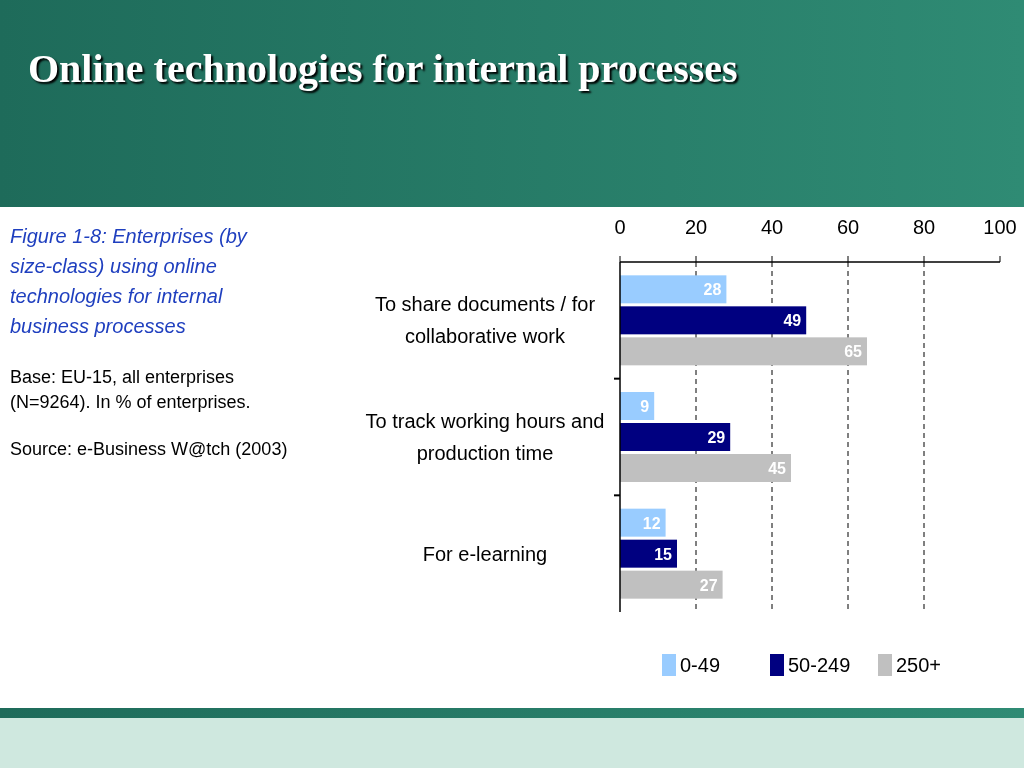 This screenshot has width=1024, height=768. What do you see at coordinates (919, 665) in the screenshot?
I see `legend-label: 250+` at bounding box center [919, 665].